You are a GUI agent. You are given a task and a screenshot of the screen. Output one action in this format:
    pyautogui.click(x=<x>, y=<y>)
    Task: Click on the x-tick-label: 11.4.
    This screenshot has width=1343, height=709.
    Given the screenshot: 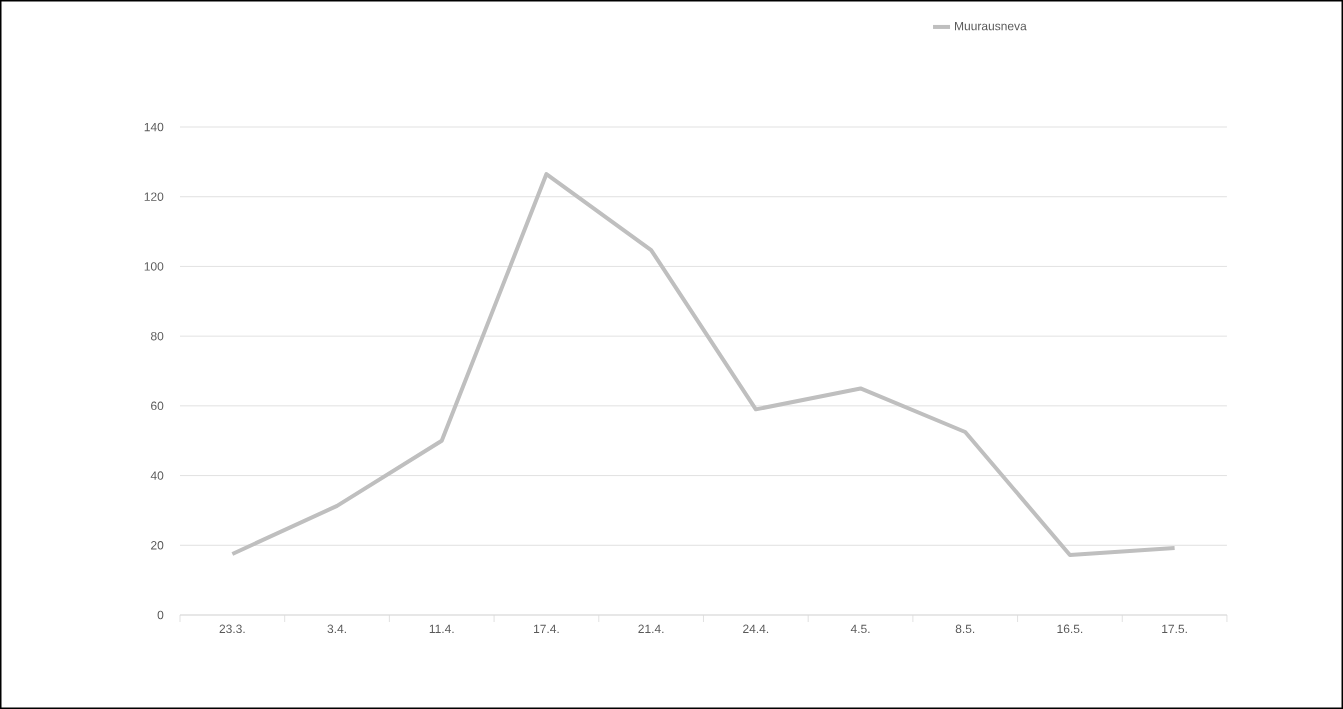 What is the action you would take?
    pyautogui.click(x=441, y=628)
    